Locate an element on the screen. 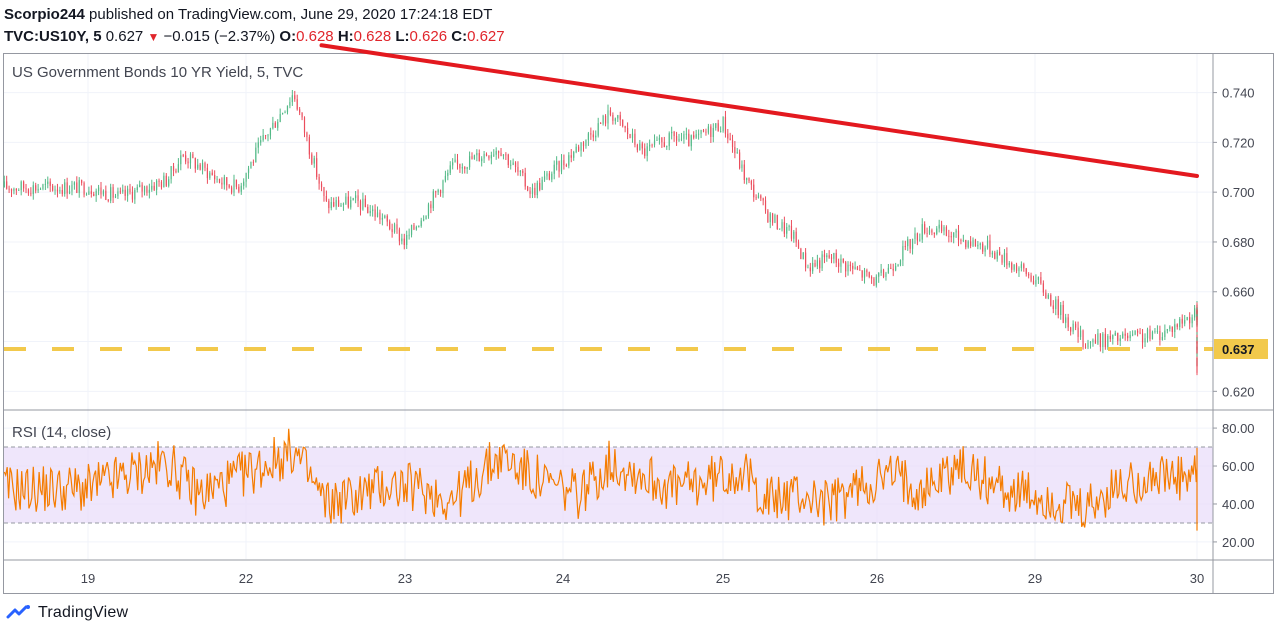 Image resolution: width=1278 pixels, height=631 pixels. tradingview-logo-icon is located at coordinates (19, 613).